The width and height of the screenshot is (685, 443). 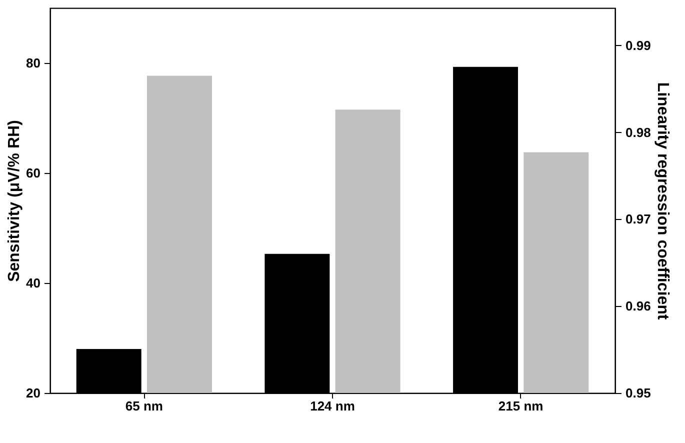 What do you see at coordinates (662, 201) in the screenshot?
I see `y2-axis-title: Linearity regression coefficient` at bounding box center [662, 201].